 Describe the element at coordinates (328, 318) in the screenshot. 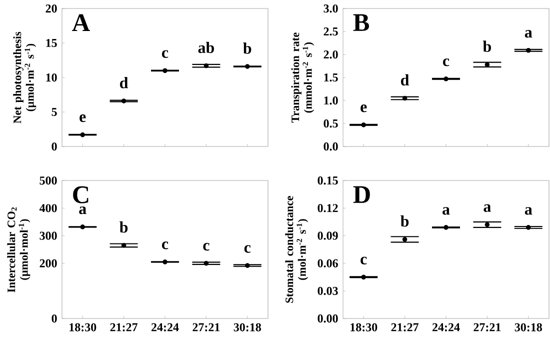

I see `y-tick-label: 0.00` at that location.